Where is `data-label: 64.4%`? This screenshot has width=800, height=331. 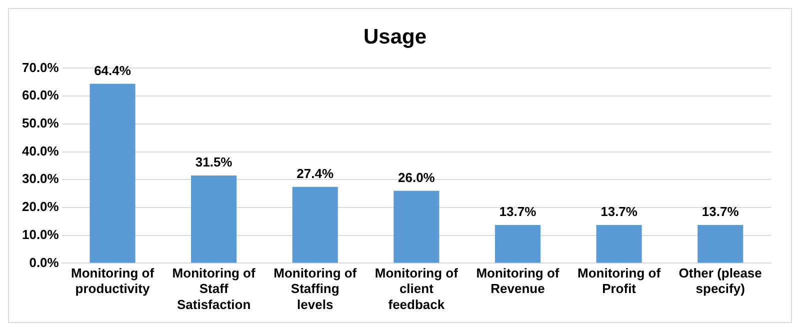
data-label: 64.4% is located at coordinates (113, 70).